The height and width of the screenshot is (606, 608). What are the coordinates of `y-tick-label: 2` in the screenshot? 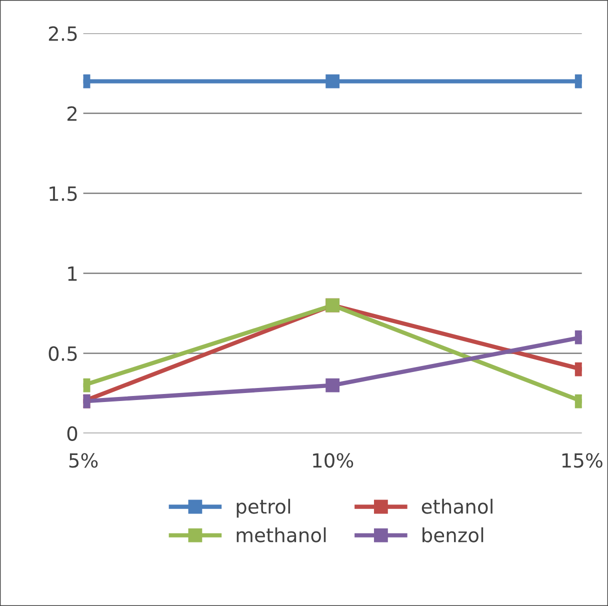 It's located at (71, 113).